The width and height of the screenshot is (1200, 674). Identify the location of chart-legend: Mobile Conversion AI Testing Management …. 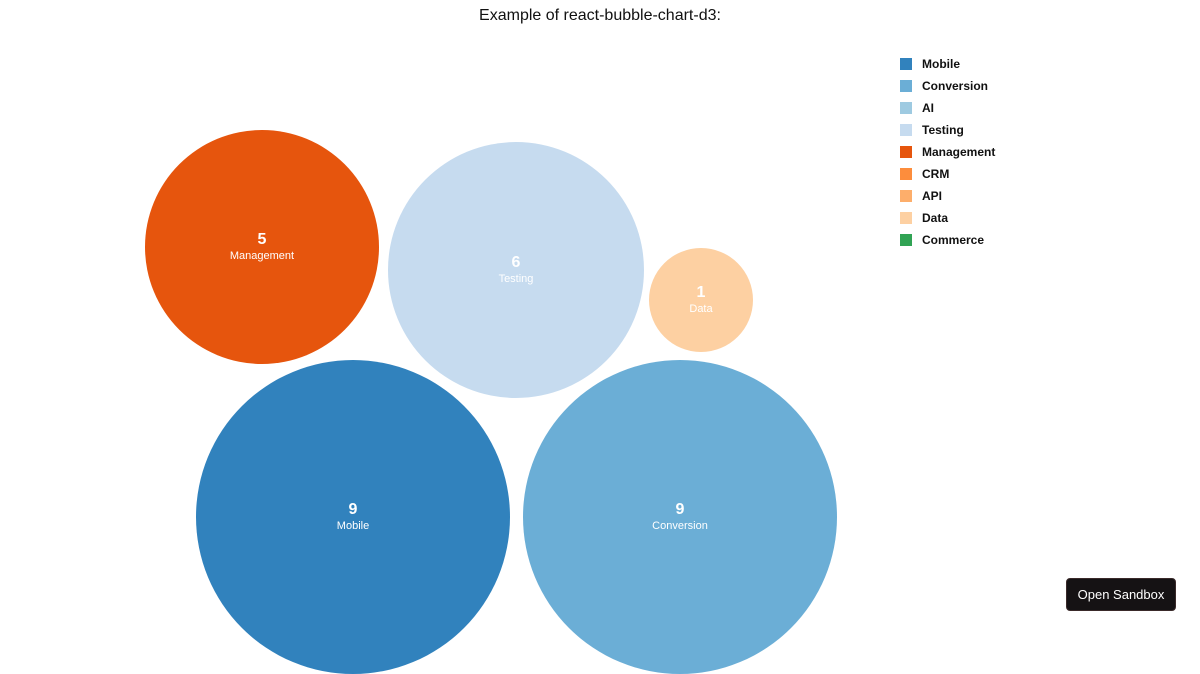
(947, 152).